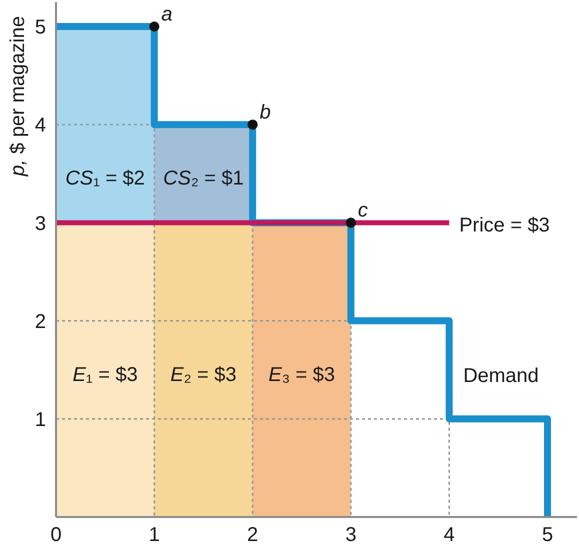 The width and height of the screenshot is (579, 547). I want to click on x-tick-label: 1, so click(154, 535).